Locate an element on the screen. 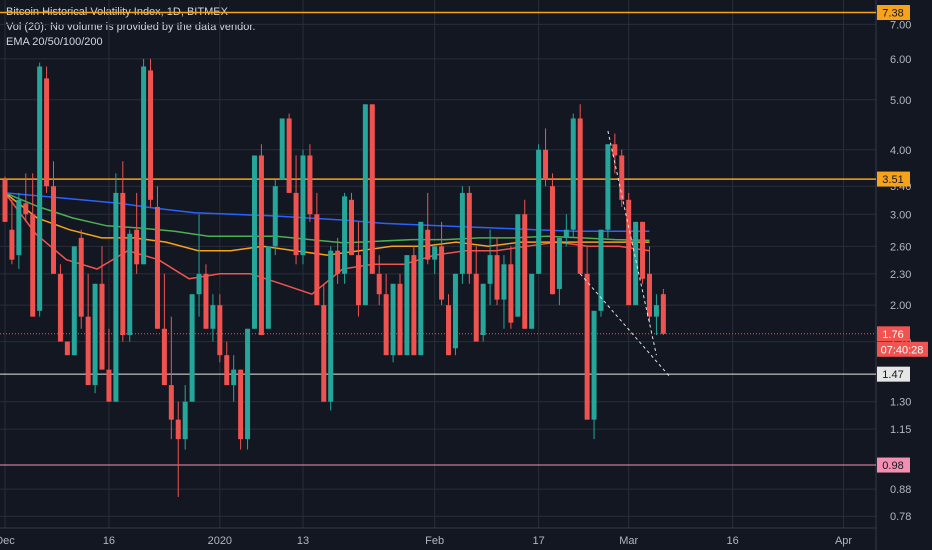  x-tick-label: 13 is located at coordinates (303, 541).